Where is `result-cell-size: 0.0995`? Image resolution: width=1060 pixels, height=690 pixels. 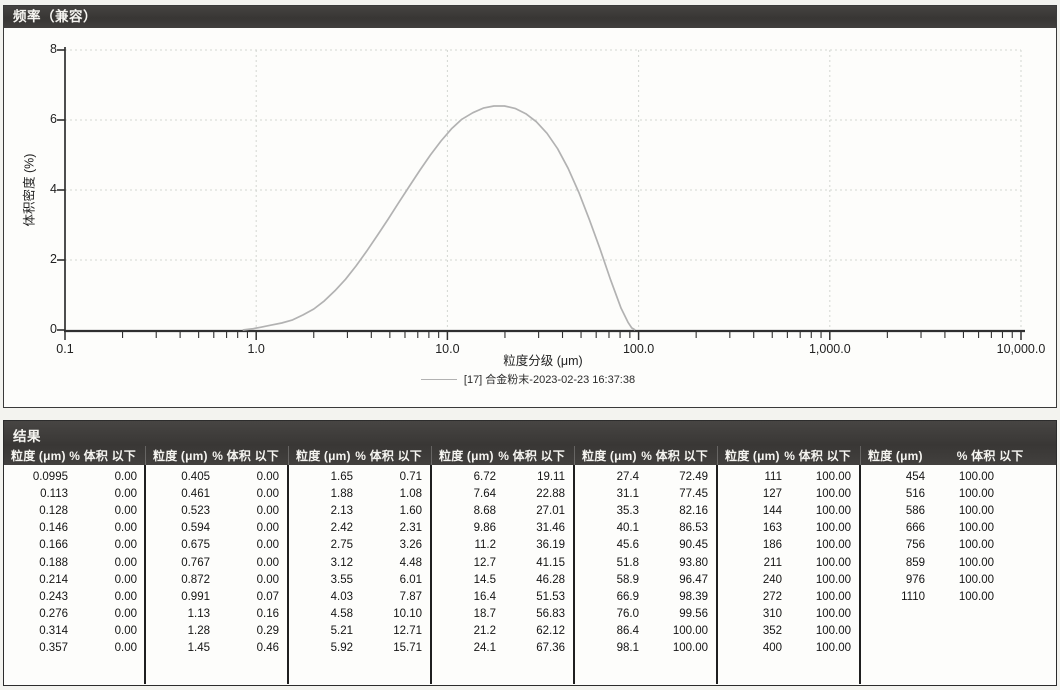
result-cell-size: 0.0995 is located at coordinates (50, 476).